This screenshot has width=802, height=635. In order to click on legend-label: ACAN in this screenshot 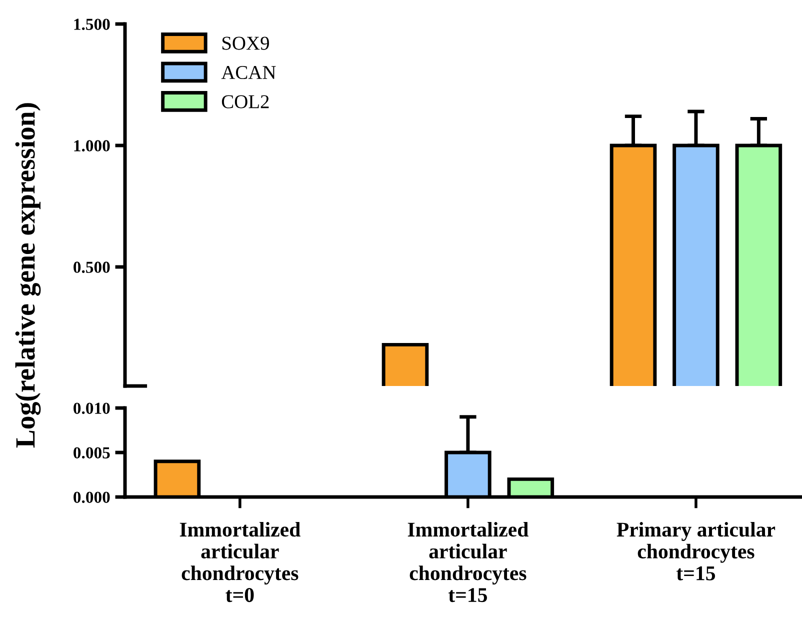, I will do `click(248, 73)`.